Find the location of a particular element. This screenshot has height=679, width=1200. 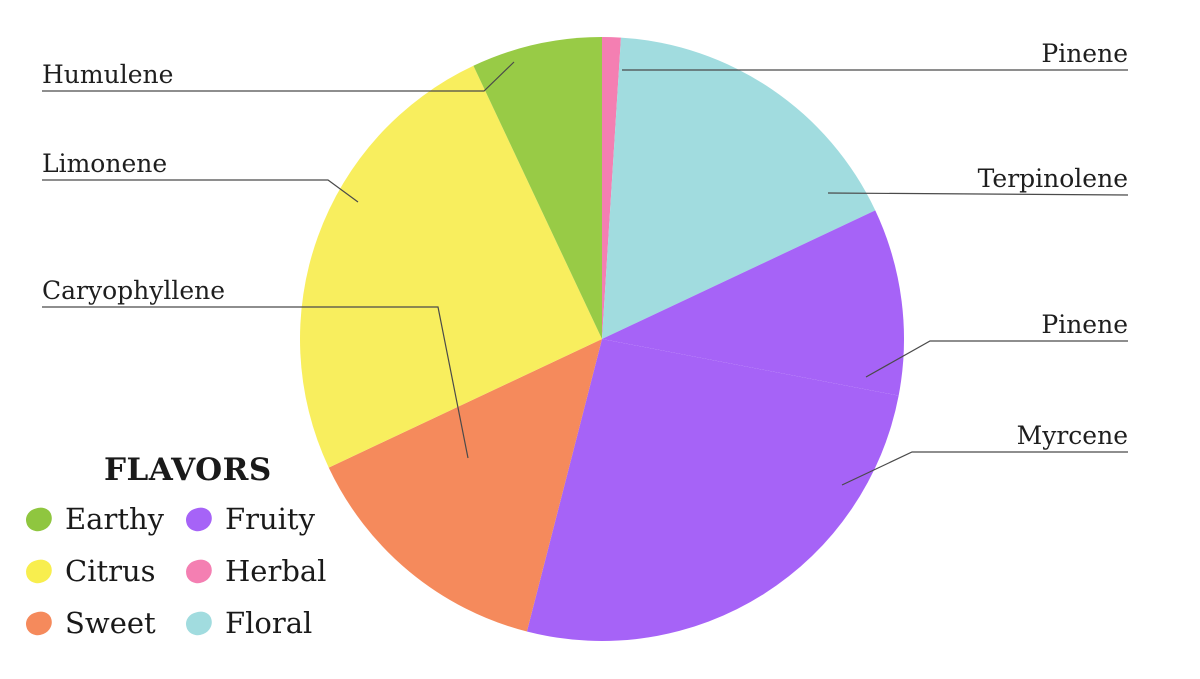

pie-slice-limonene is located at coordinates (450, 266).